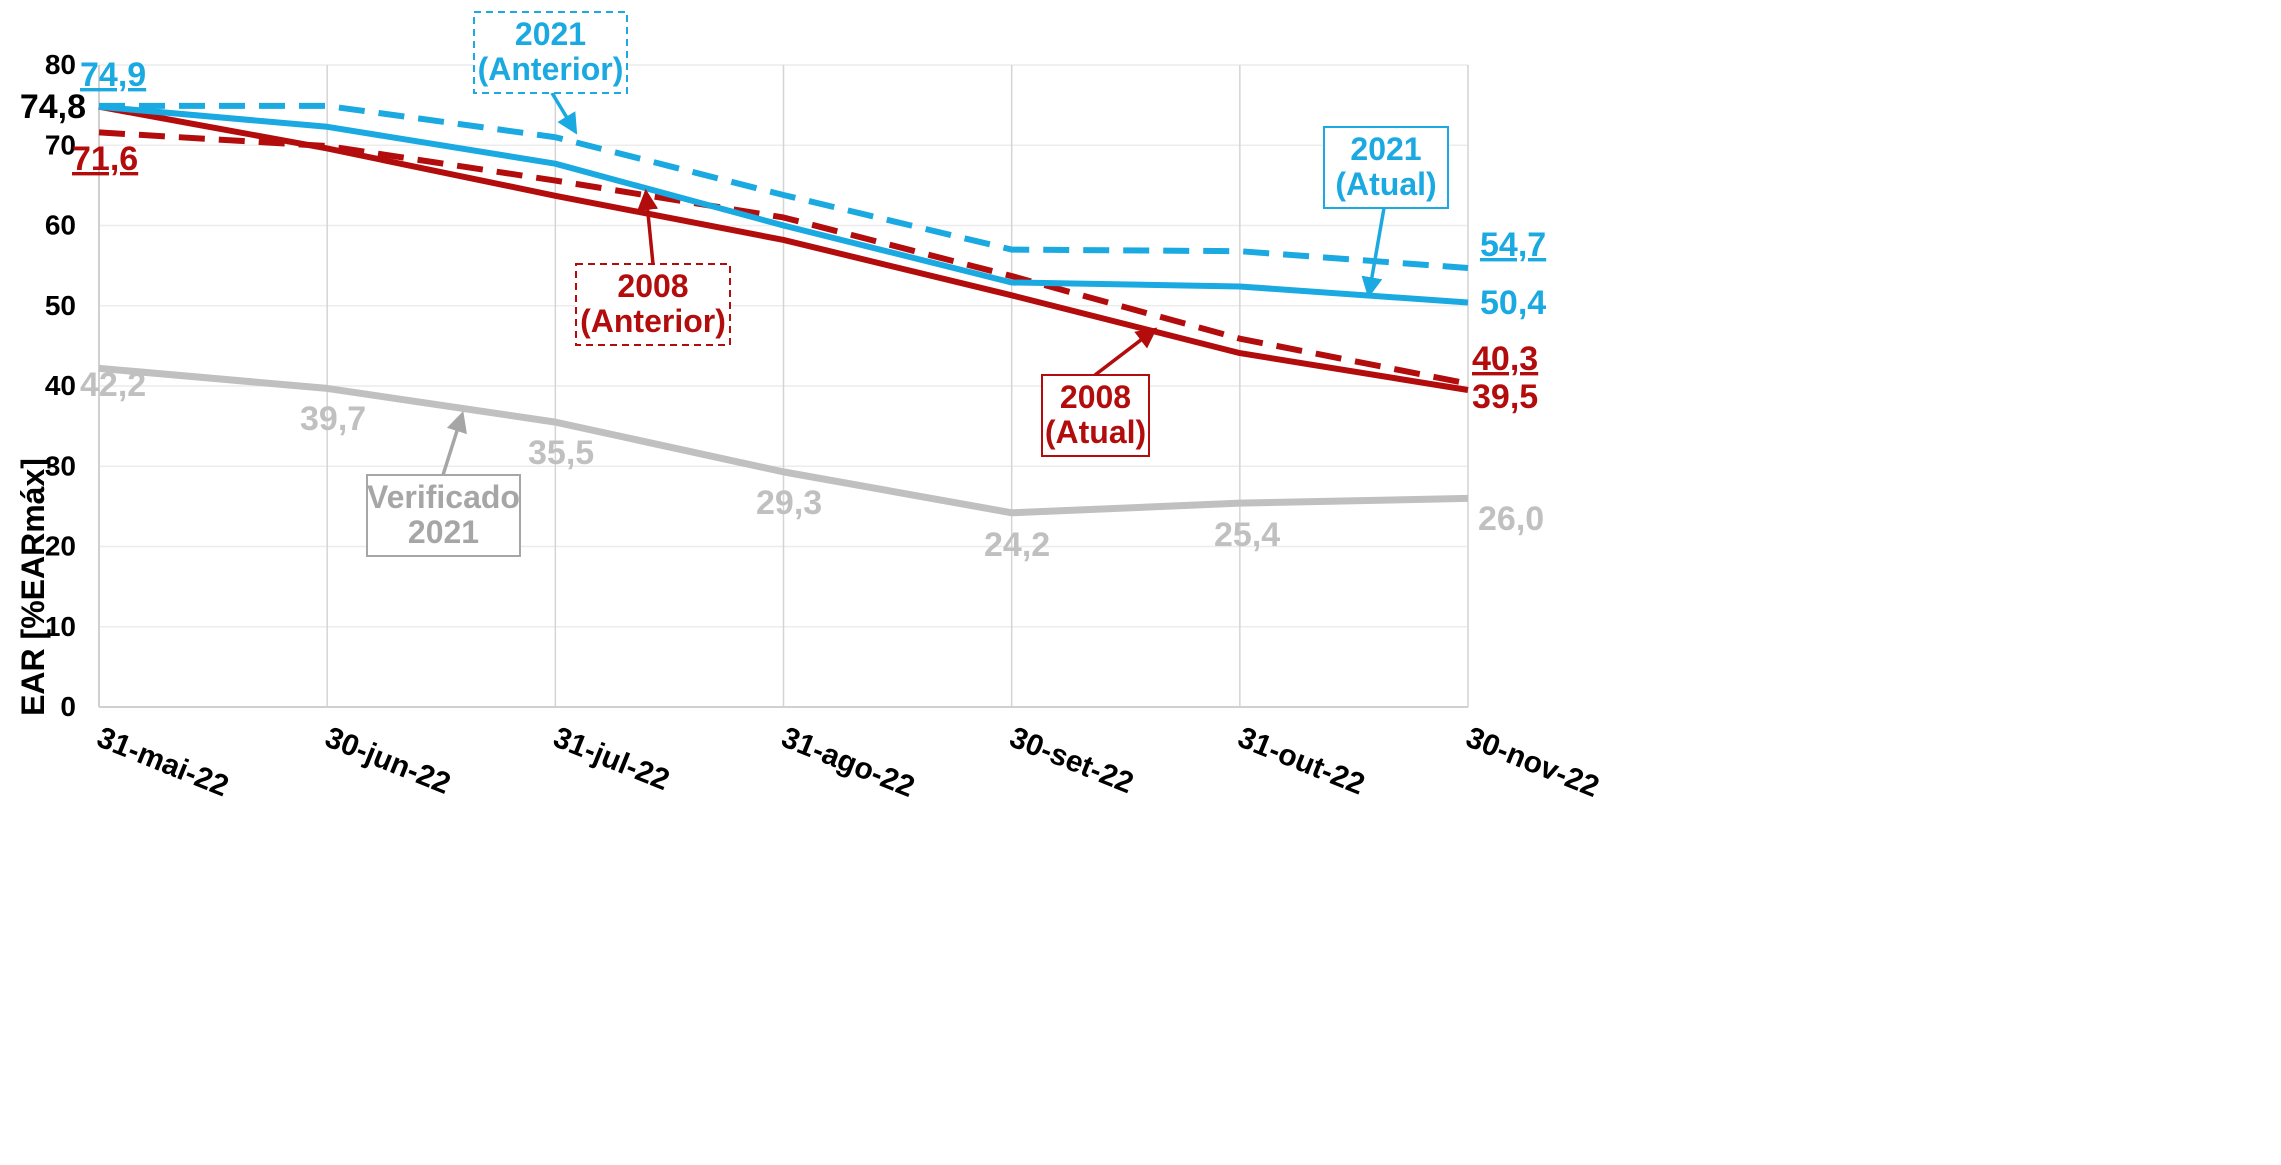  I want to click on x-tick-label: 30-jun-22, so click(388, 761).